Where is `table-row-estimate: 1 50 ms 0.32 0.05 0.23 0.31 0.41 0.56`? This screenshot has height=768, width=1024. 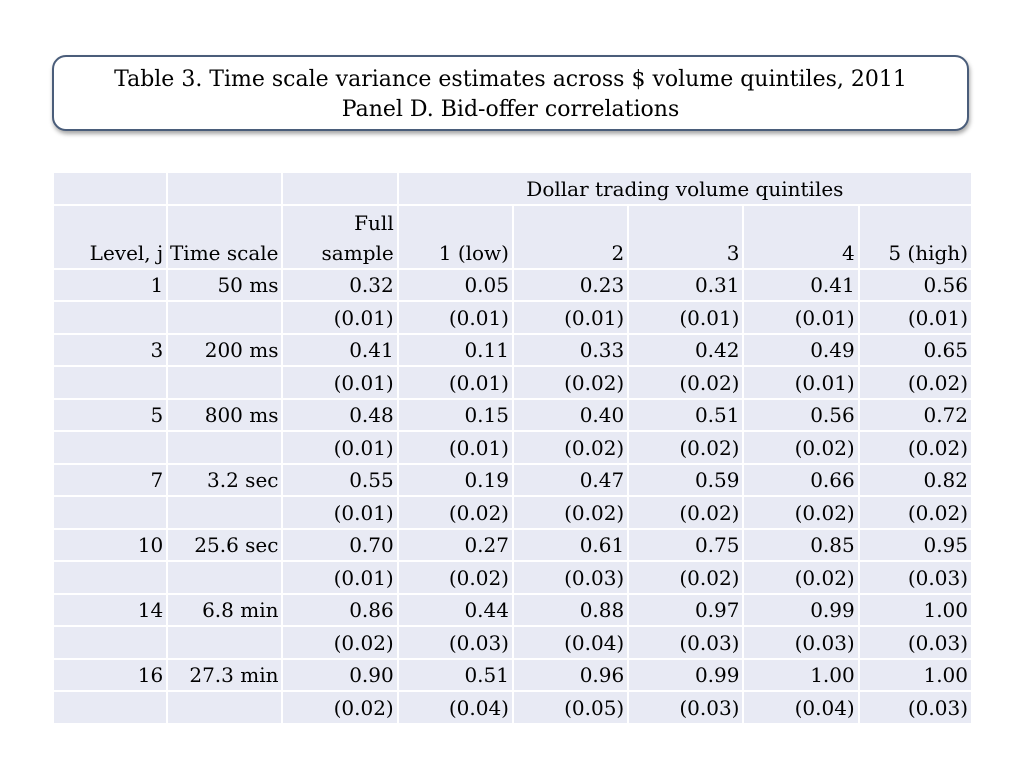 table-row-estimate: 1 50 ms 0.32 0.05 0.23 0.31 0.41 0.56 is located at coordinates (512, 284).